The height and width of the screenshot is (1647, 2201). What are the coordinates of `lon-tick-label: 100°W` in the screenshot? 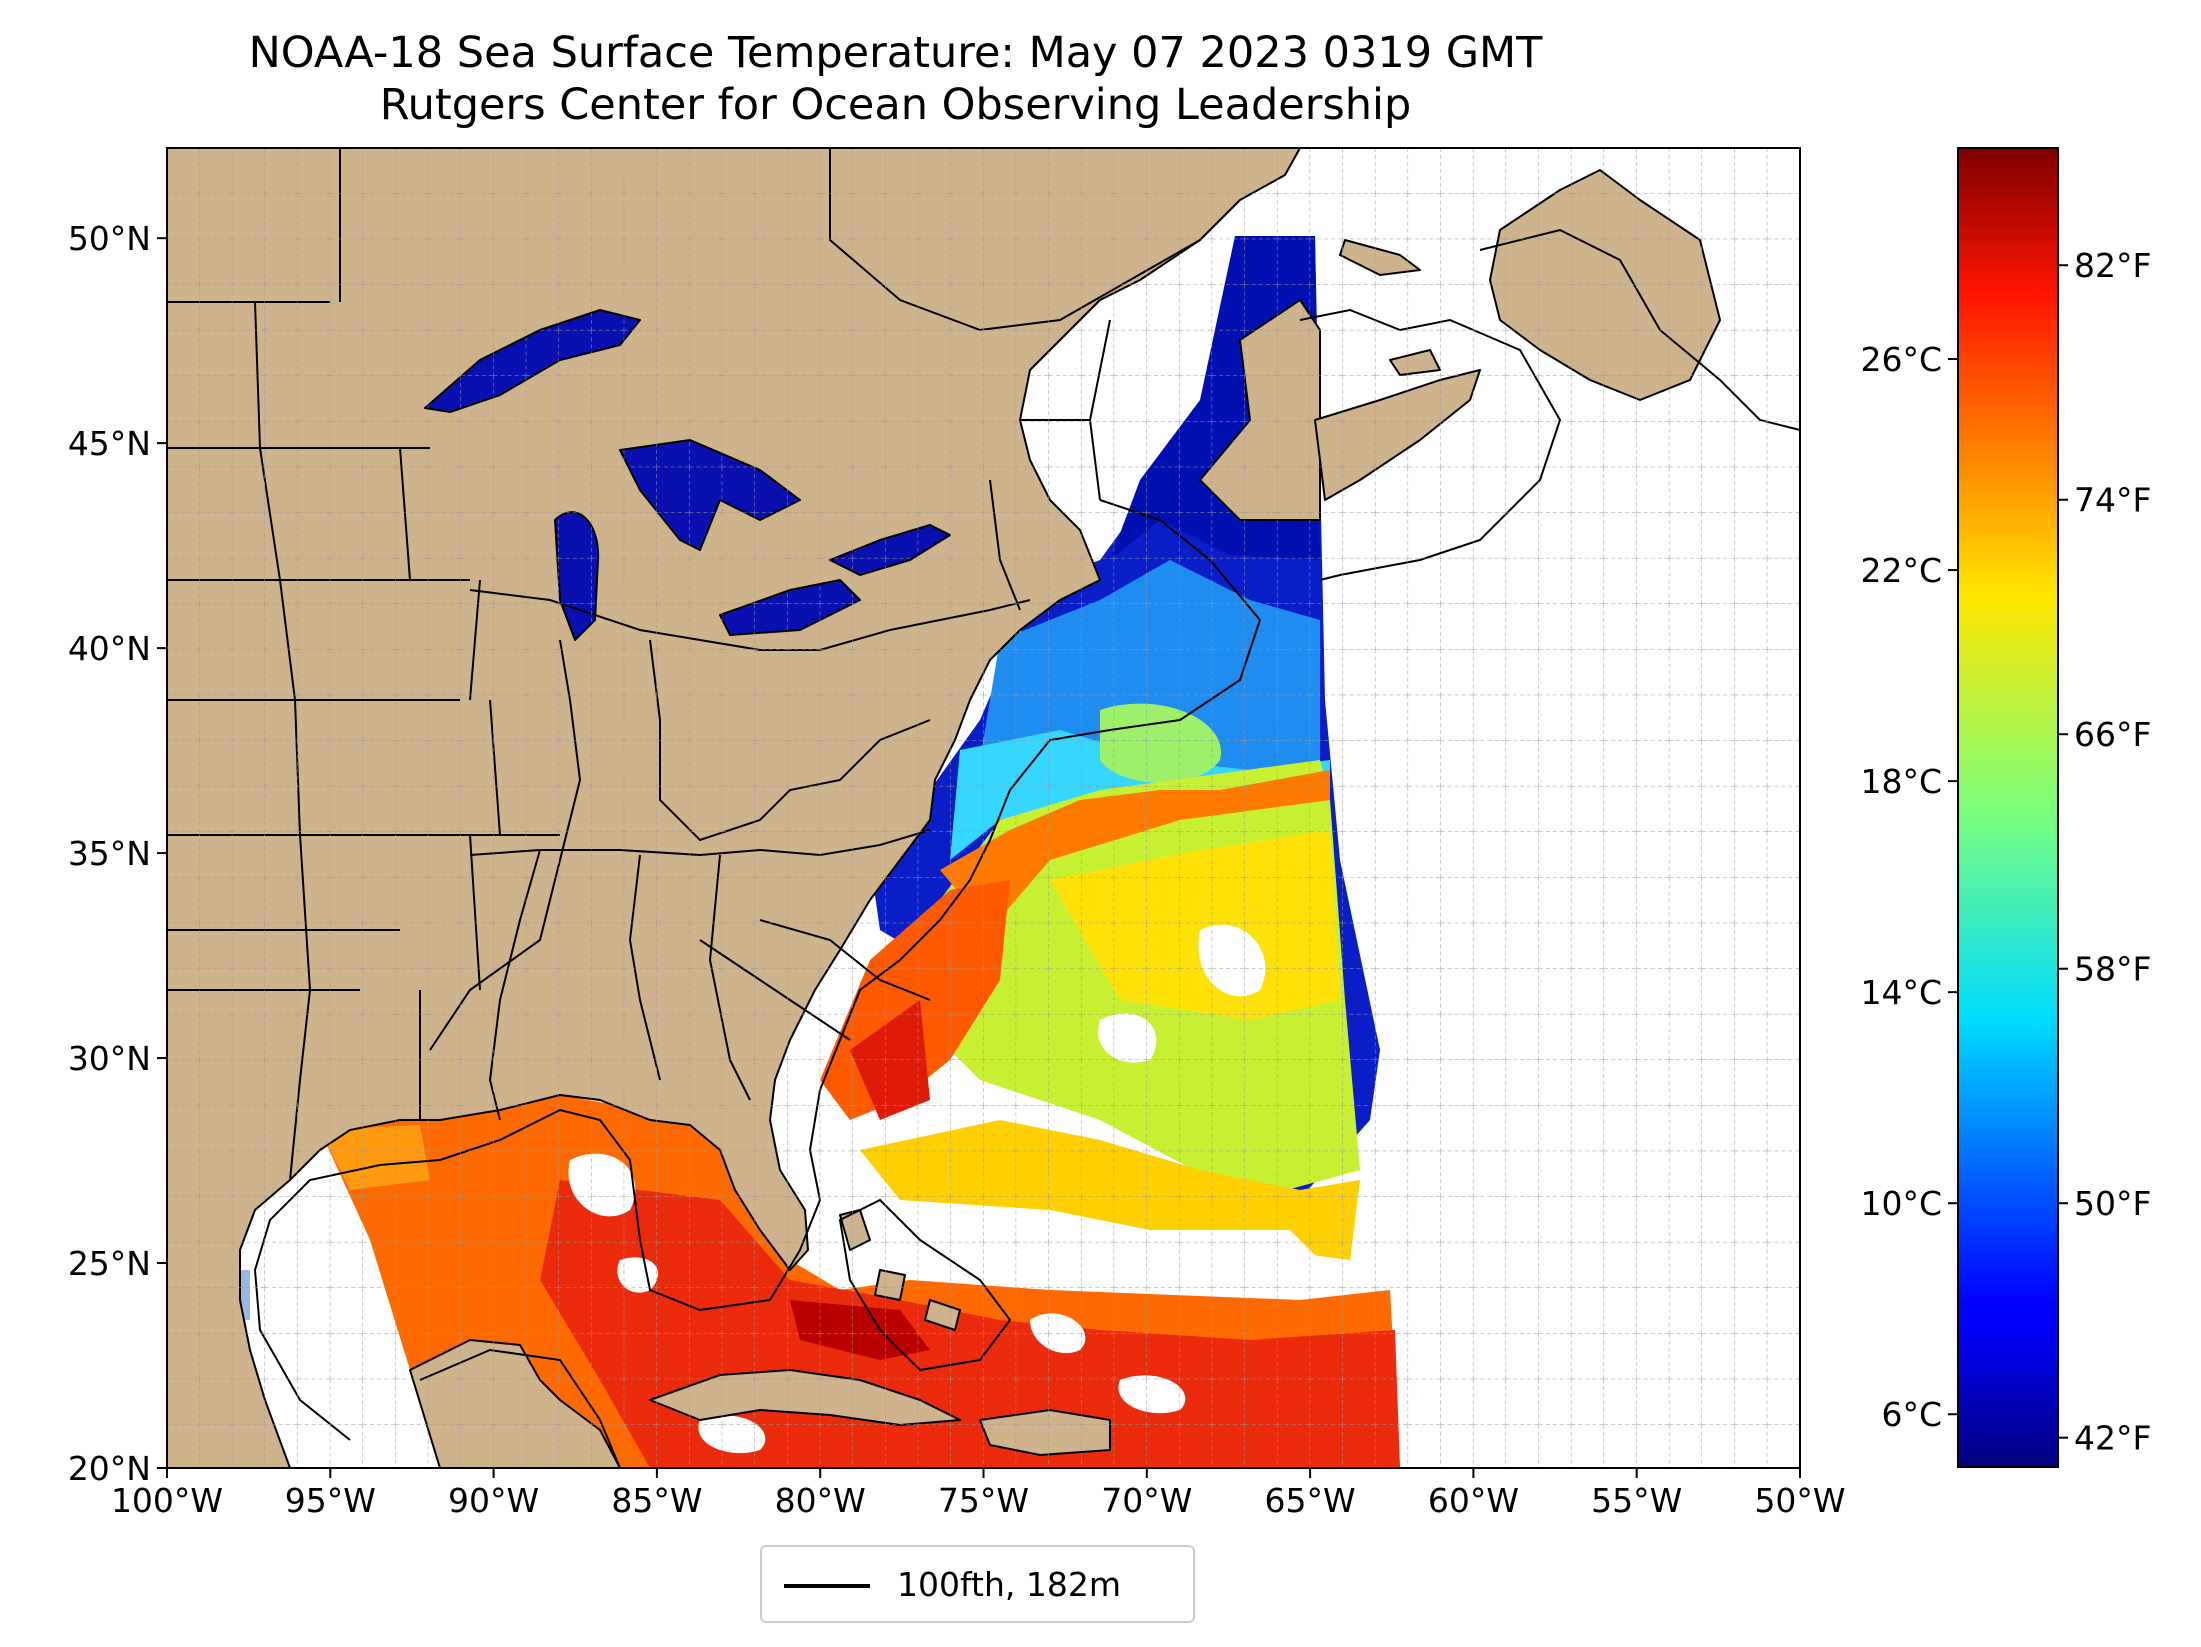 It's located at (167, 1500).